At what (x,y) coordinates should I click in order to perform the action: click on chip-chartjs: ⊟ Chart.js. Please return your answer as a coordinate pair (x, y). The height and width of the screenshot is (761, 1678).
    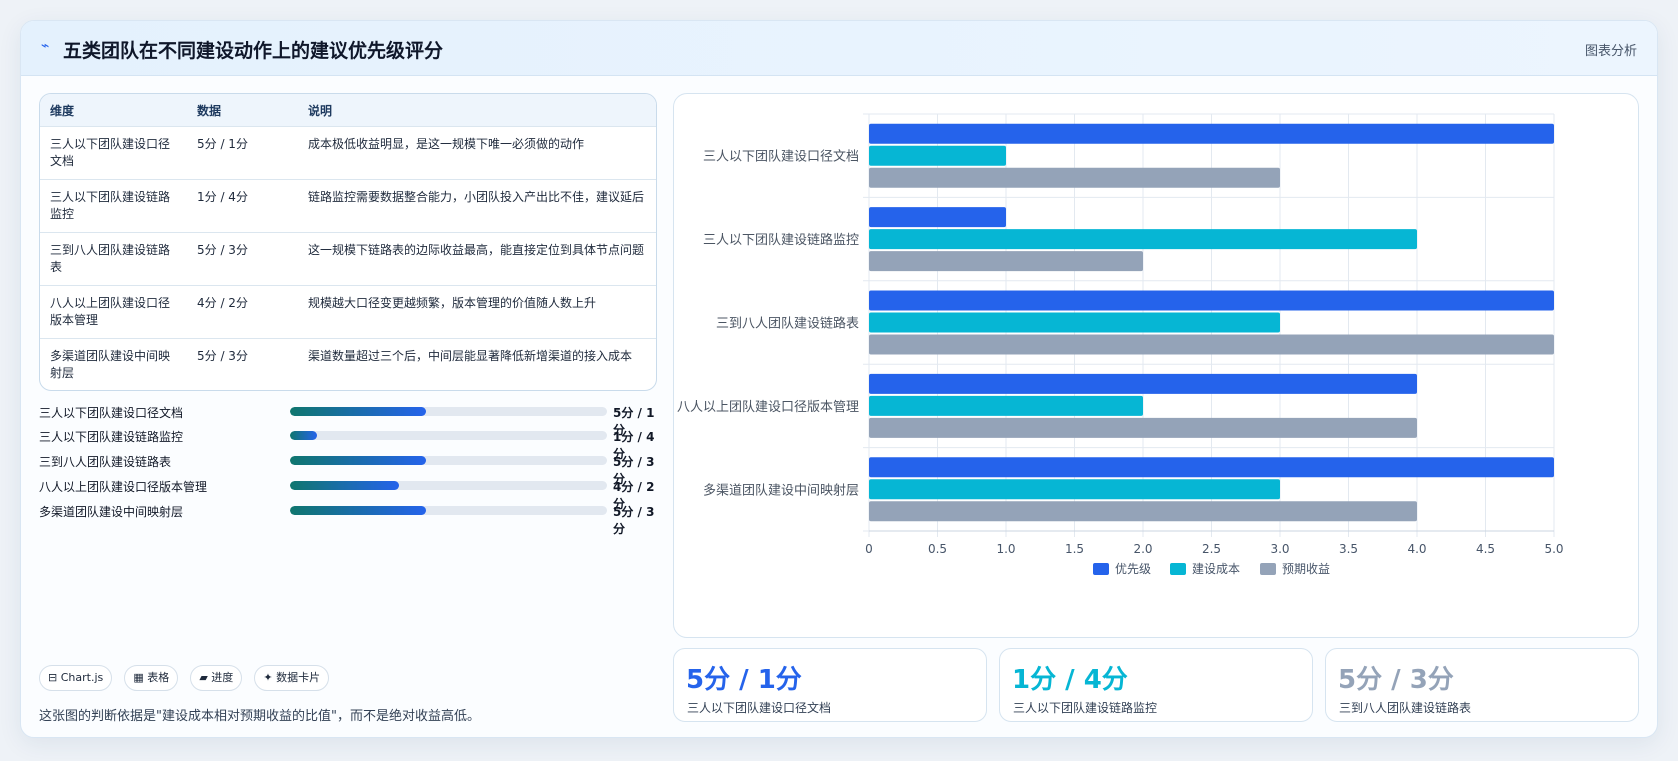
    Looking at the image, I should click on (76, 678).